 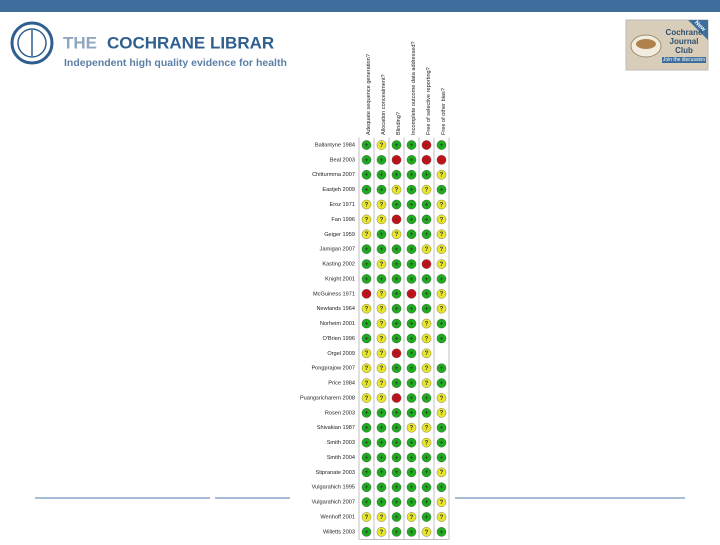 I want to click on corner, so click(x=698, y=30).